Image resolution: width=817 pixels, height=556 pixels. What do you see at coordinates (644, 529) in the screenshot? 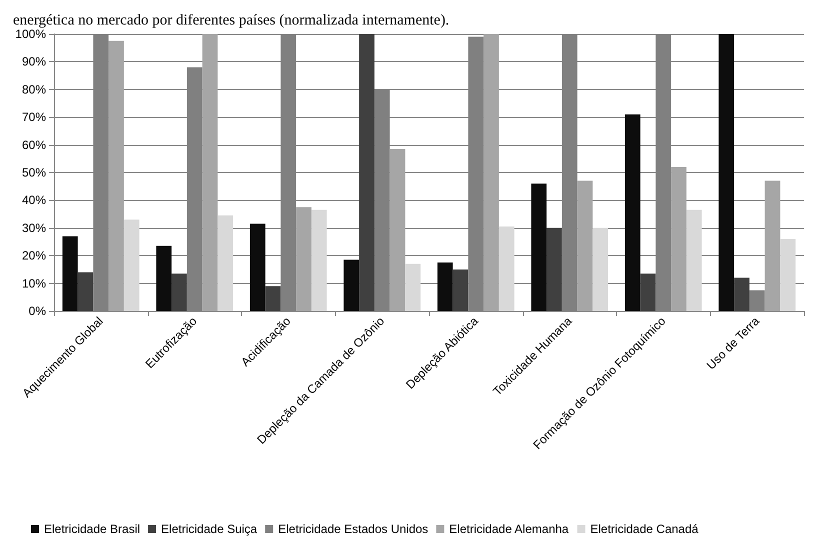
I see `legend-label: Eletricidade Canadá` at bounding box center [644, 529].